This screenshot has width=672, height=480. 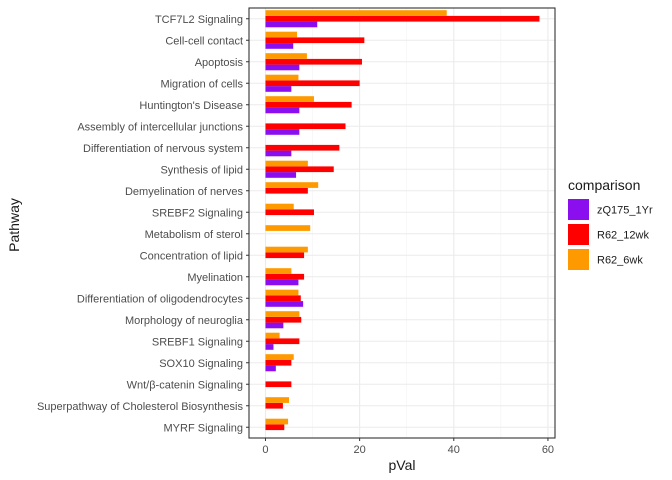 I want to click on x-tick-label: 20, so click(x=360, y=450).